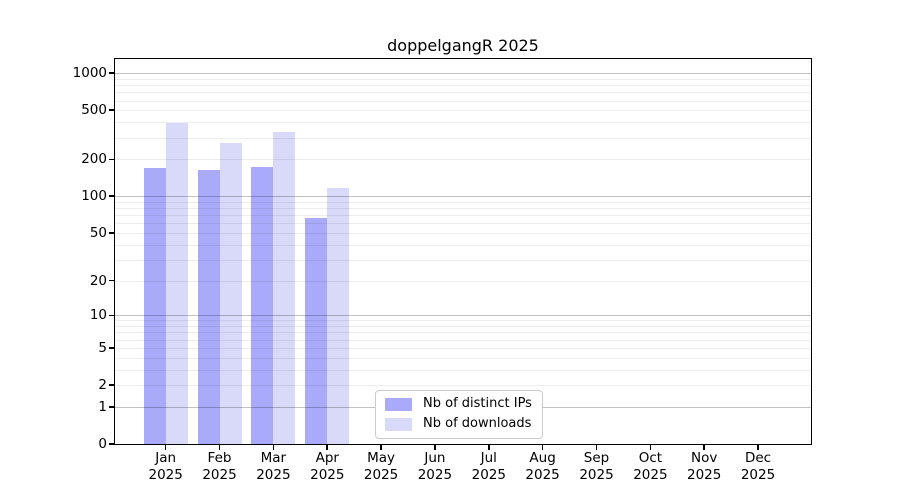 This screenshot has width=900, height=500. Describe the element at coordinates (154, 305) in the screenshot. I see `bar-distinct-ips-jan` at that location.